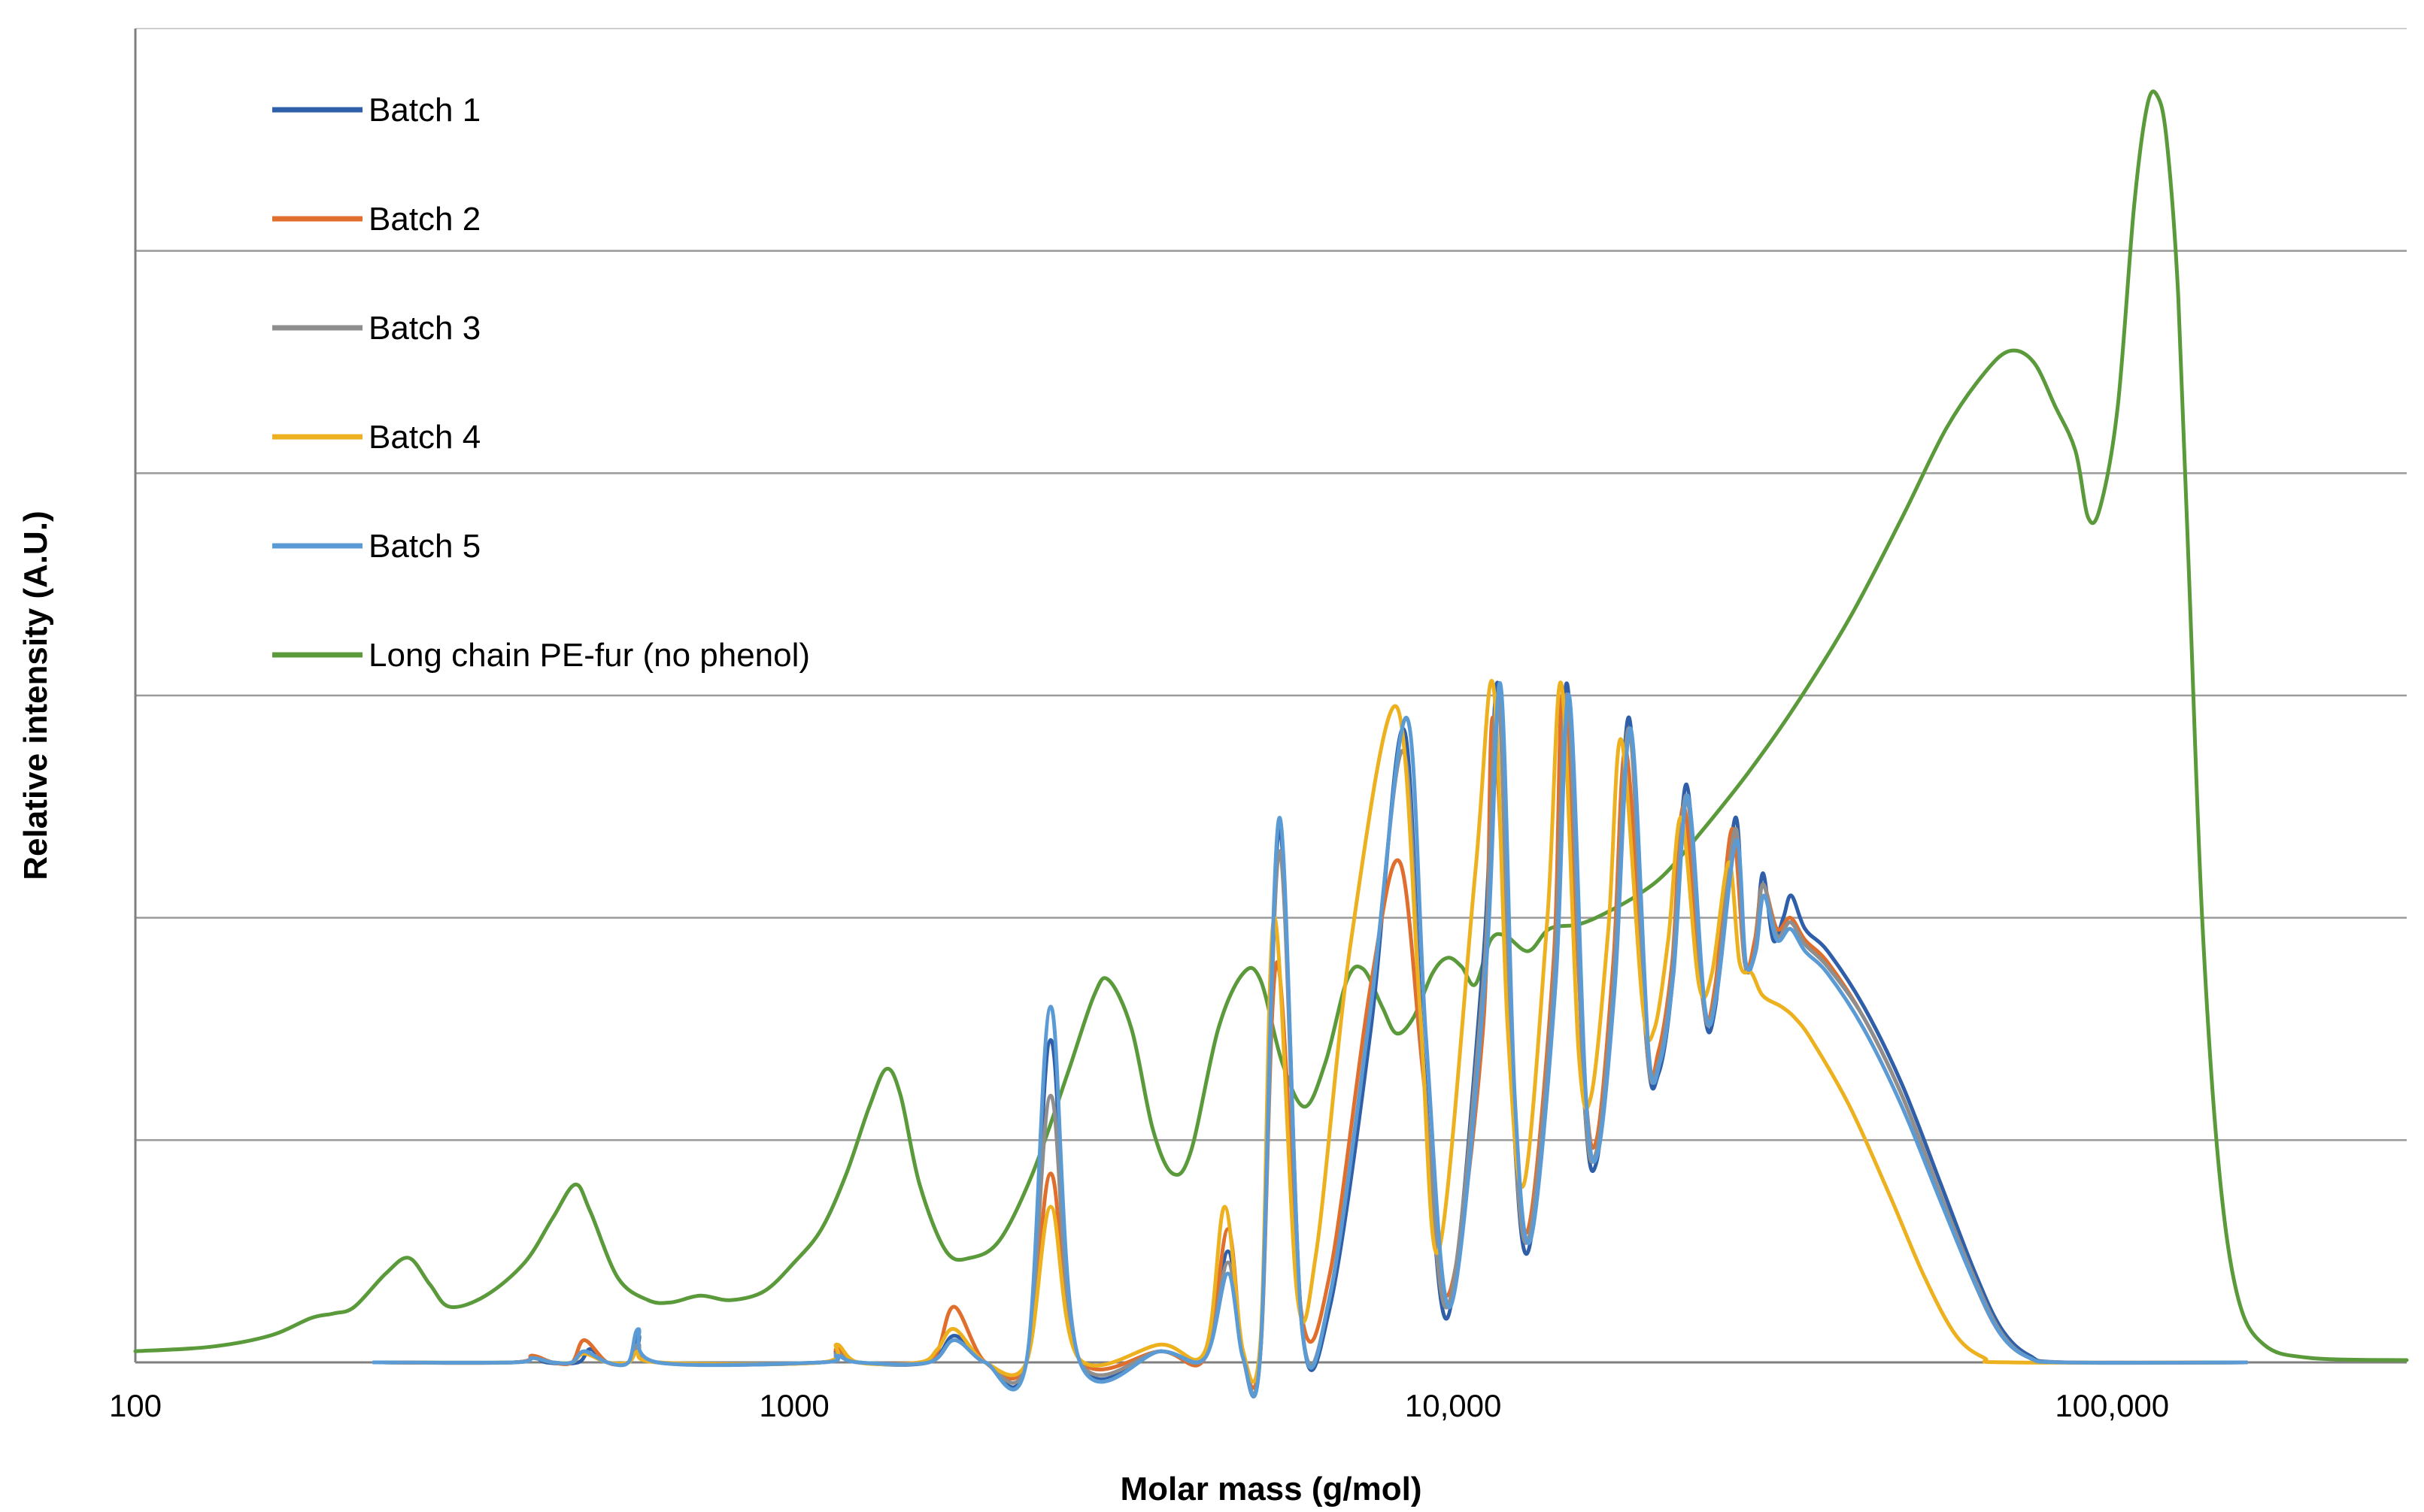  What do you see at coordinates (35, 695) in the screenshot?
I see `y-axis-title: Relative intensity (A.U.)` at bounding box center [35, 695].